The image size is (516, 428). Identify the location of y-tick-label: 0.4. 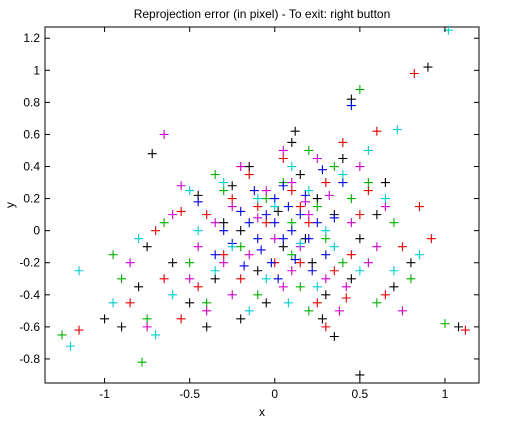
(31, 167).